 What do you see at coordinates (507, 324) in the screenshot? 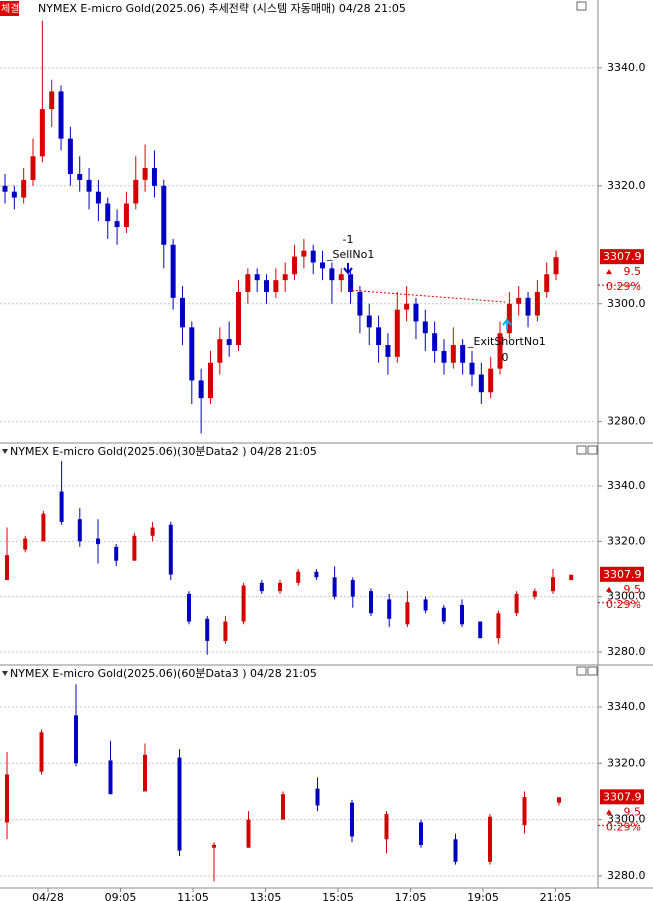
I see `exit-arrow` at bounding box center [507, 324].